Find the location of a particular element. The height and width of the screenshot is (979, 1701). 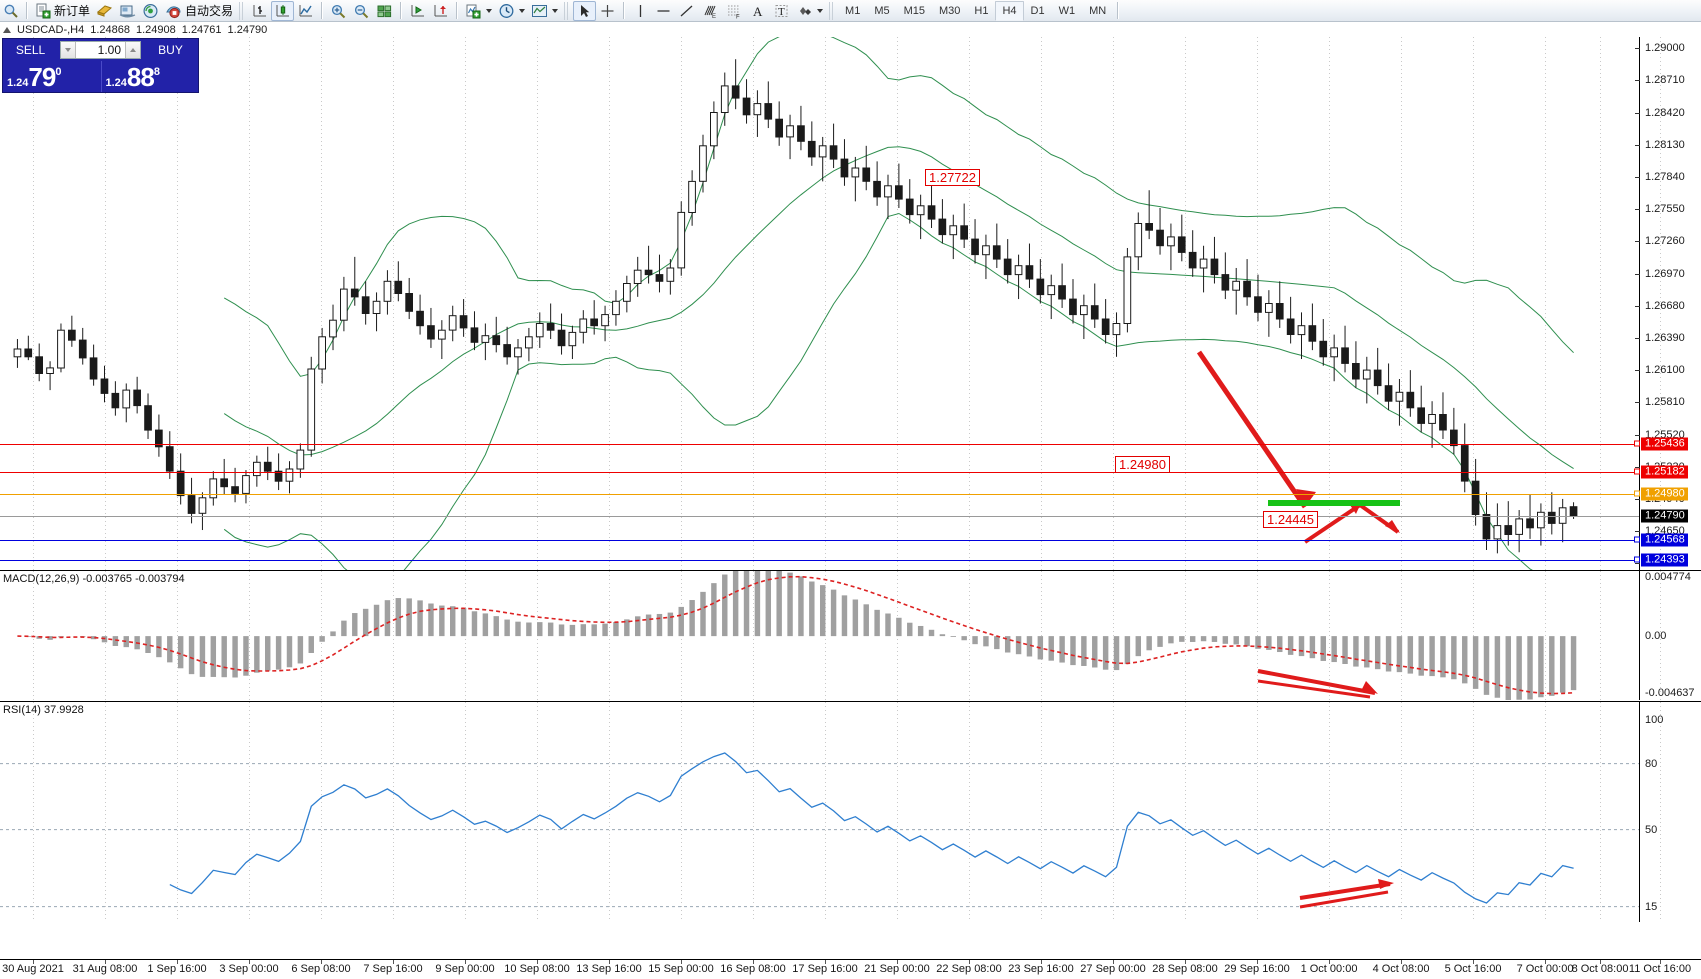

timeframe-m30: M30 is located at coordinates (950, 10).